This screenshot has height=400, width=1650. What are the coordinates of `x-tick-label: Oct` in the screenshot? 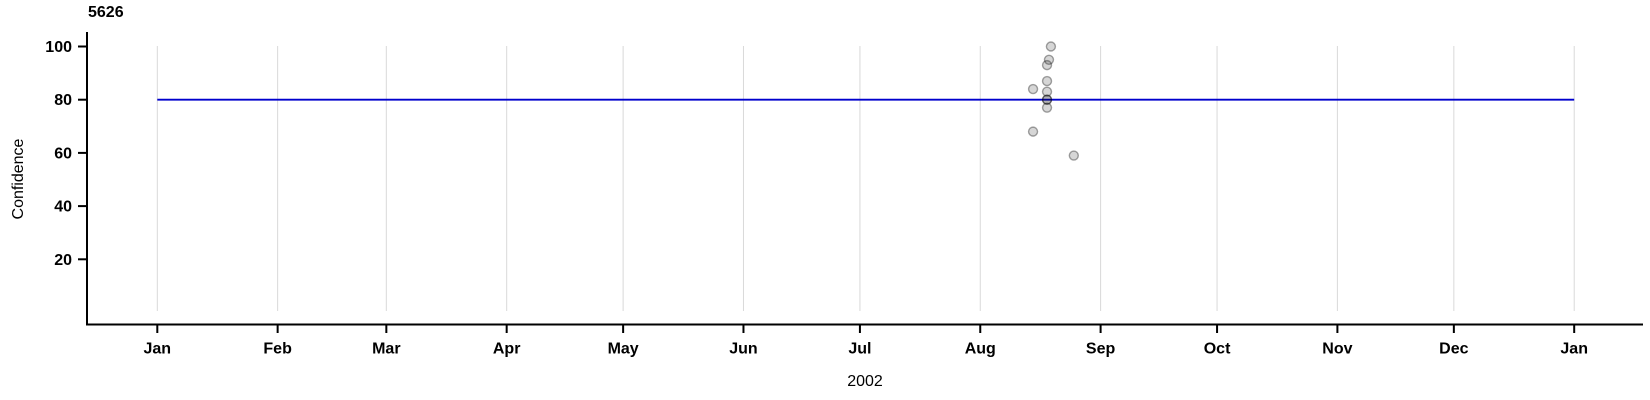 It's located at (1217, 349).